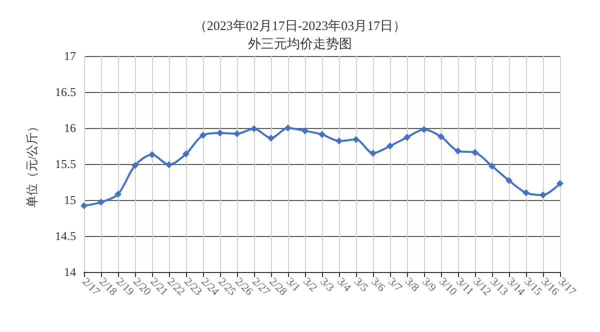  Describe the element at coordinates (65, 92) in the screenshot. I see `y-tick-label: 16.5` at that location.